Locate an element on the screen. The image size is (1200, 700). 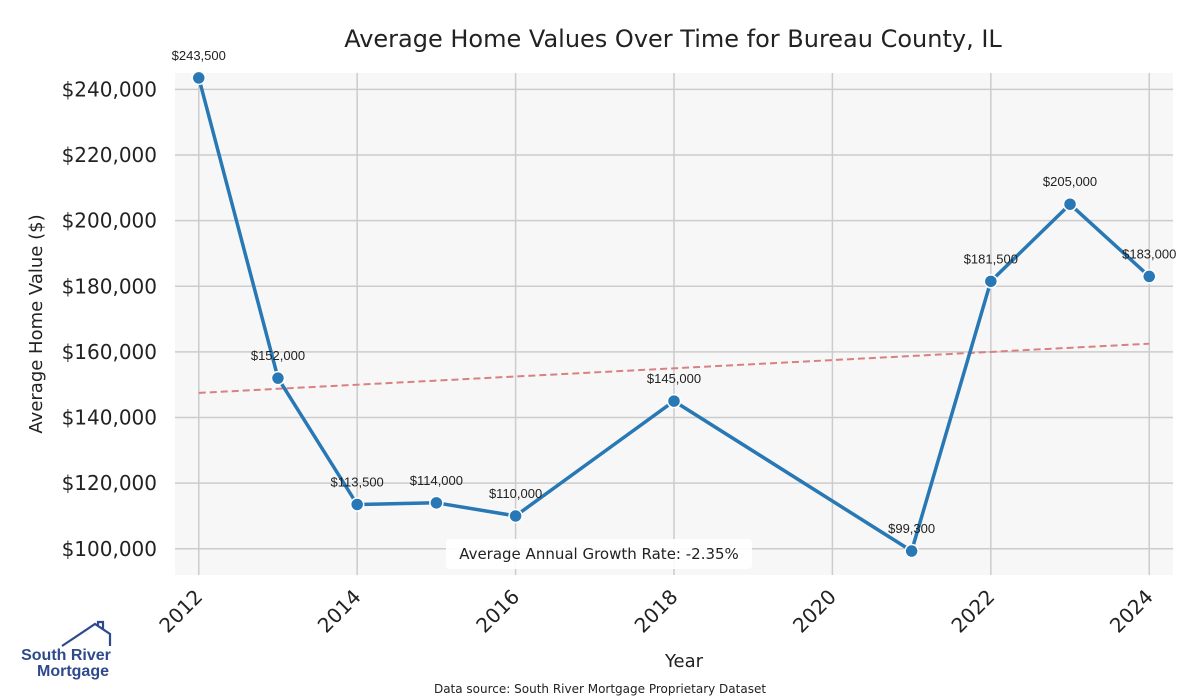
data-label: $113,500 is located at coordinates (357, 481).